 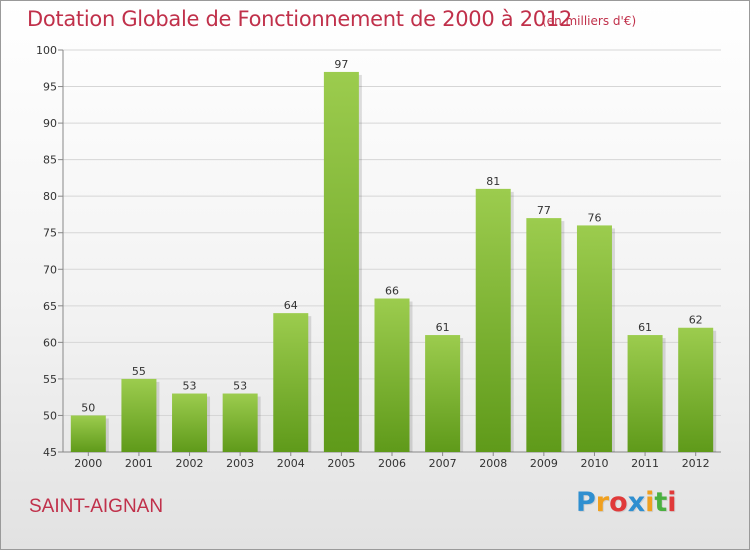 I want to click on bar-value-label: 81, so click(x=493, y=181).